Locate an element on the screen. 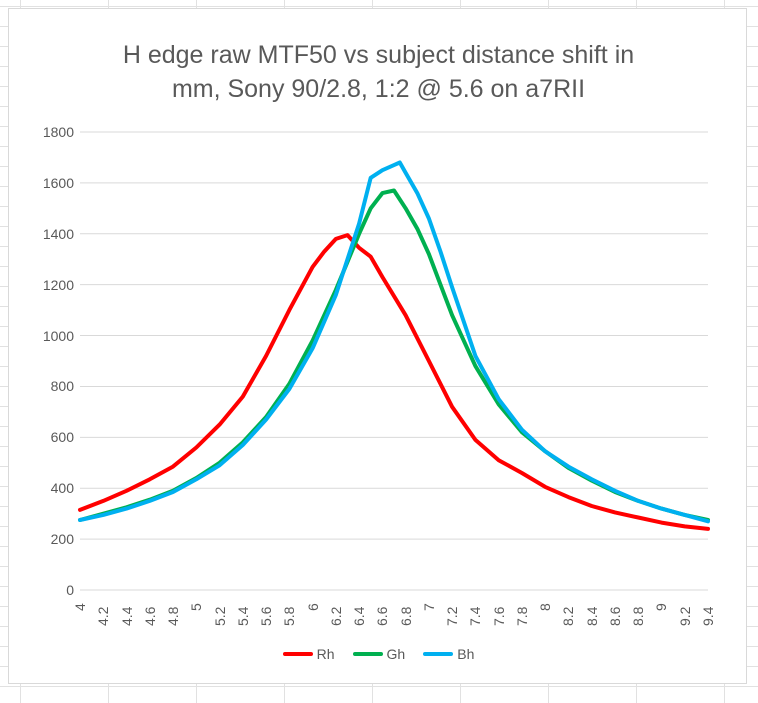 The image size is (758, 703). x-tick-label: 8.2 is located at coordinates (568, 616).